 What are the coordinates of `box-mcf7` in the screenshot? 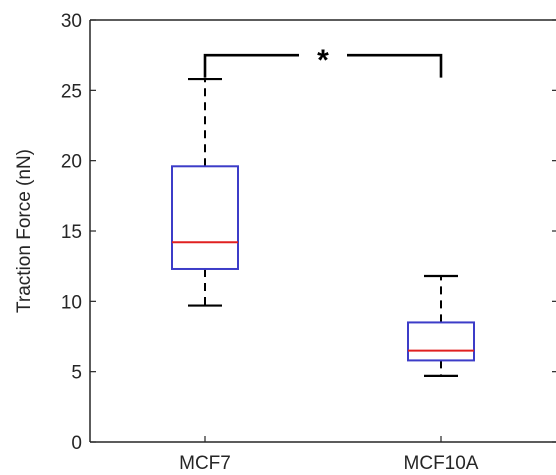 It's located at (205, 192).